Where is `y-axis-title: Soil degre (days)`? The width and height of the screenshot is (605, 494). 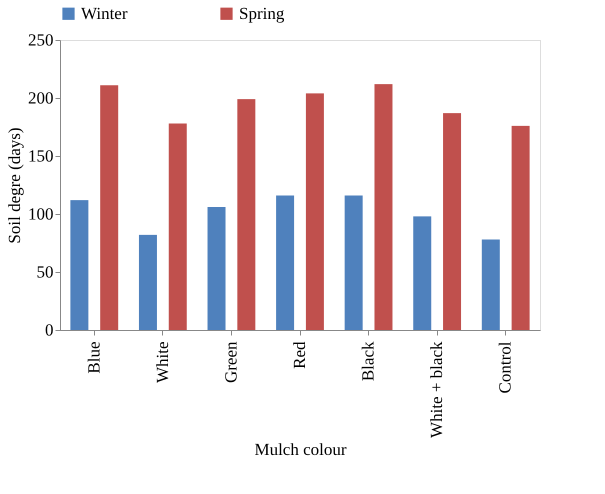
y-axis-title: Soil degre (days) is located at coordinates (14, 185).